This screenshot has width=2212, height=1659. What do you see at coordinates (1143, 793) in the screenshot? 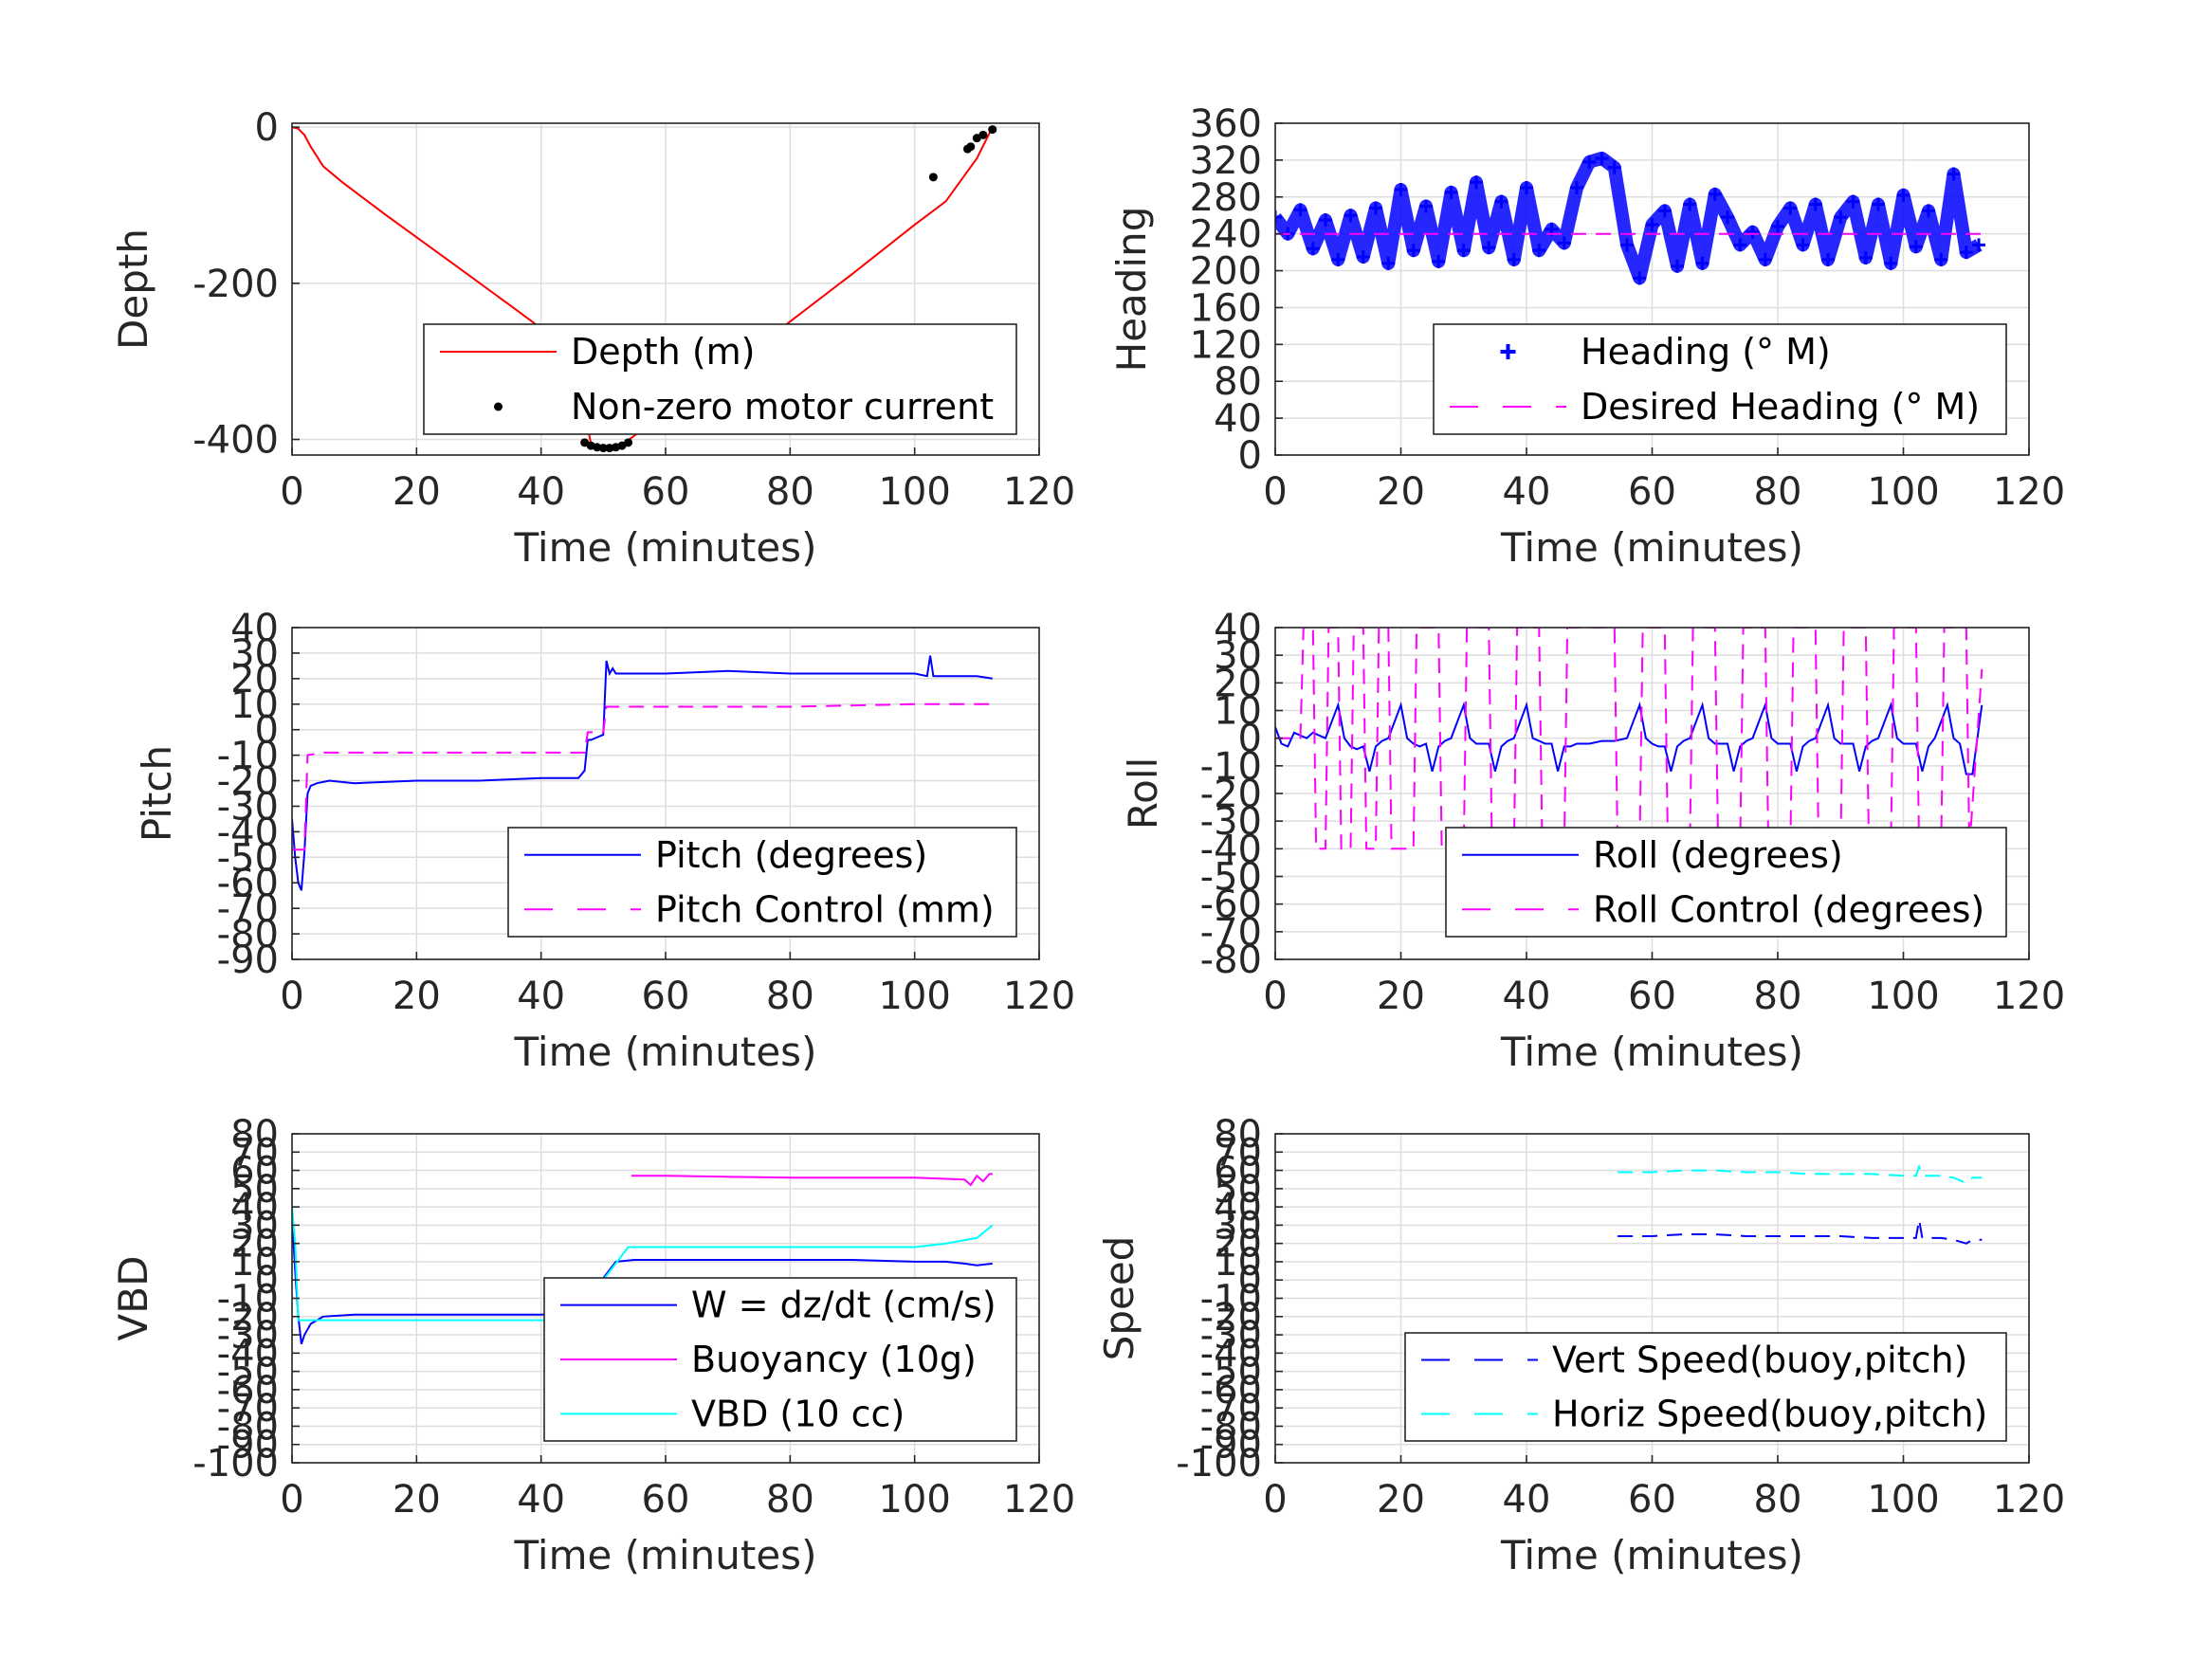
I see `y-axis-label: Roll` at bounding box center [1143, 793].